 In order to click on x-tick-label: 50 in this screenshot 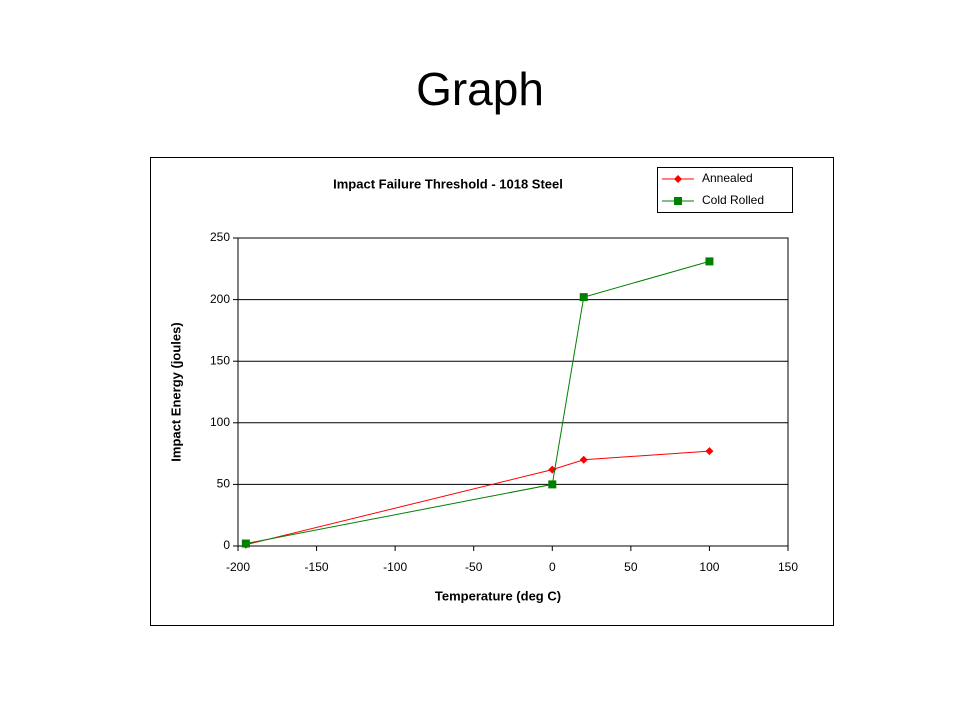, I will do `click(631, 567)`.